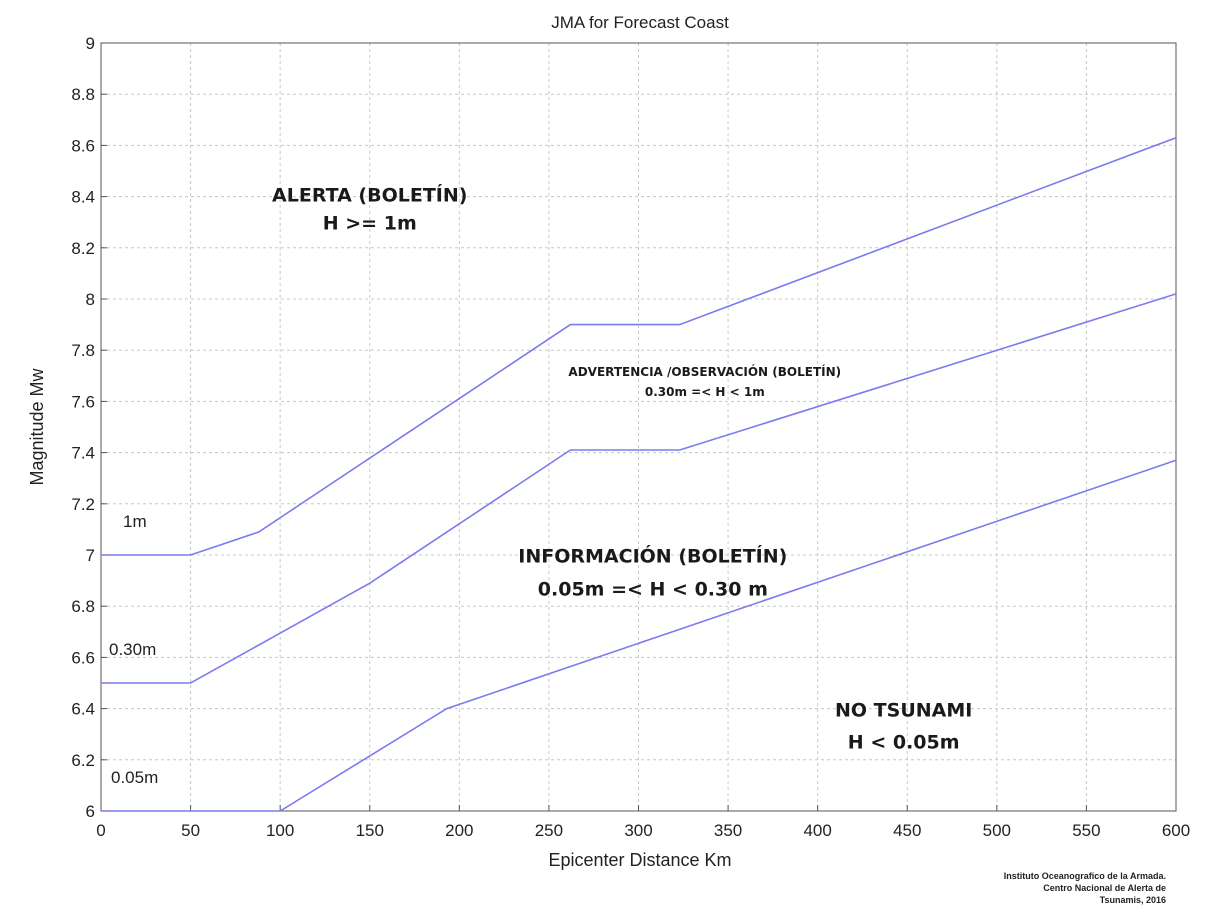 This screenshot has width=1223, height=911. Describe the element at coordinates (549, 830) in the screenshot. I see `x-tick-label: 250` at that location.